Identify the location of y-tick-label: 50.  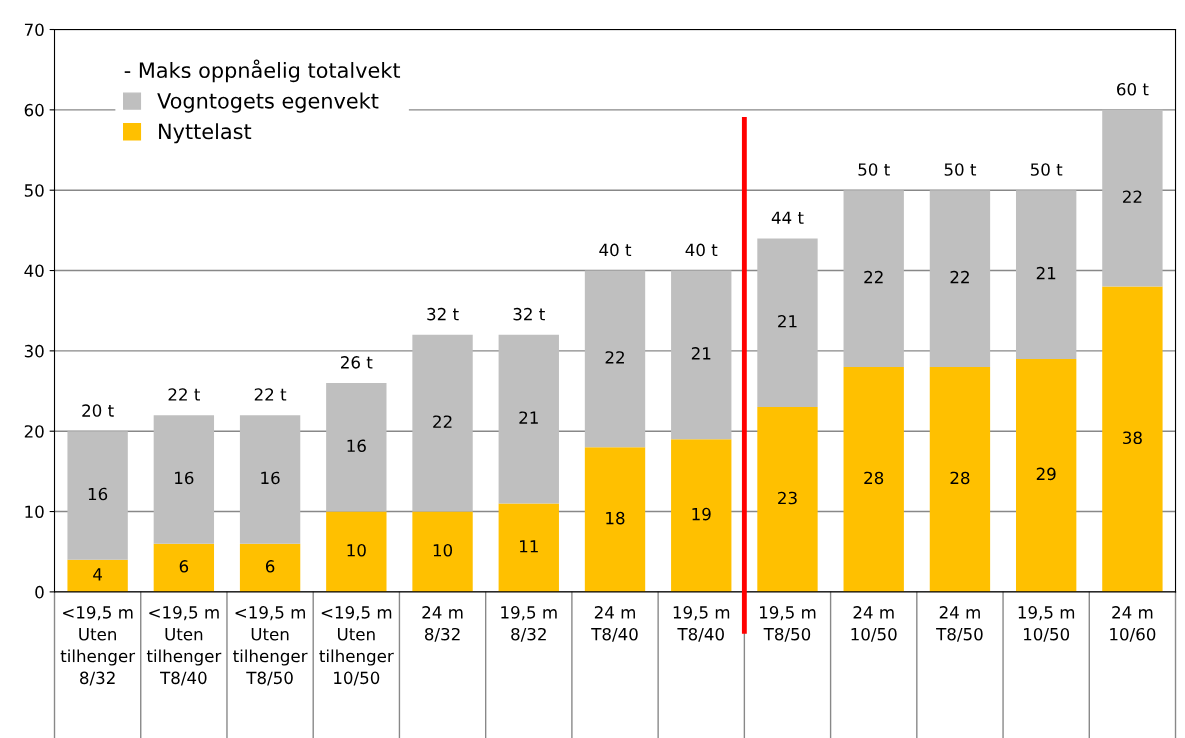
(34, 190).